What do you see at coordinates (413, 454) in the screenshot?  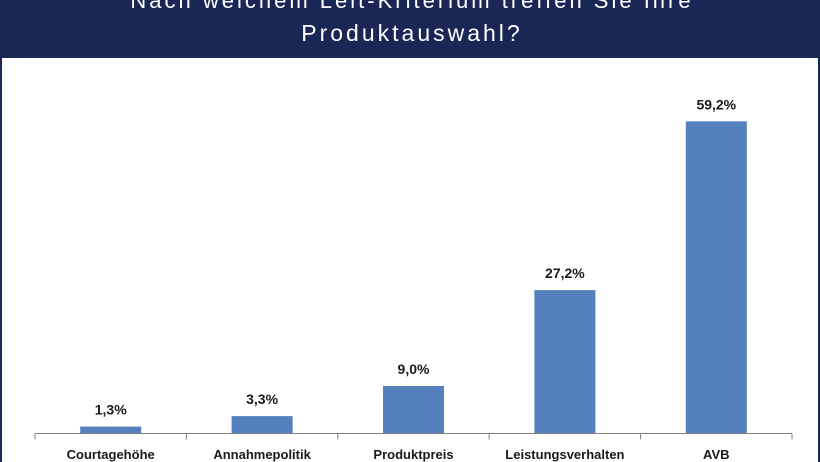 I see `category-label-3: Produktpreis` at bounding box center [413, 454].